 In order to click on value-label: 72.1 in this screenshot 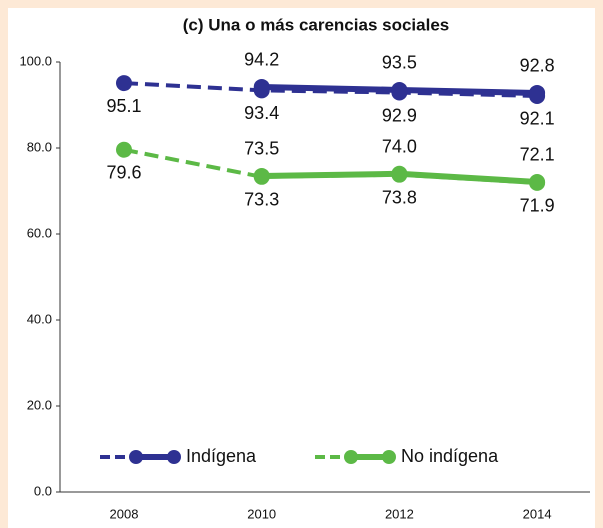, I will do `click(537, 155)`.